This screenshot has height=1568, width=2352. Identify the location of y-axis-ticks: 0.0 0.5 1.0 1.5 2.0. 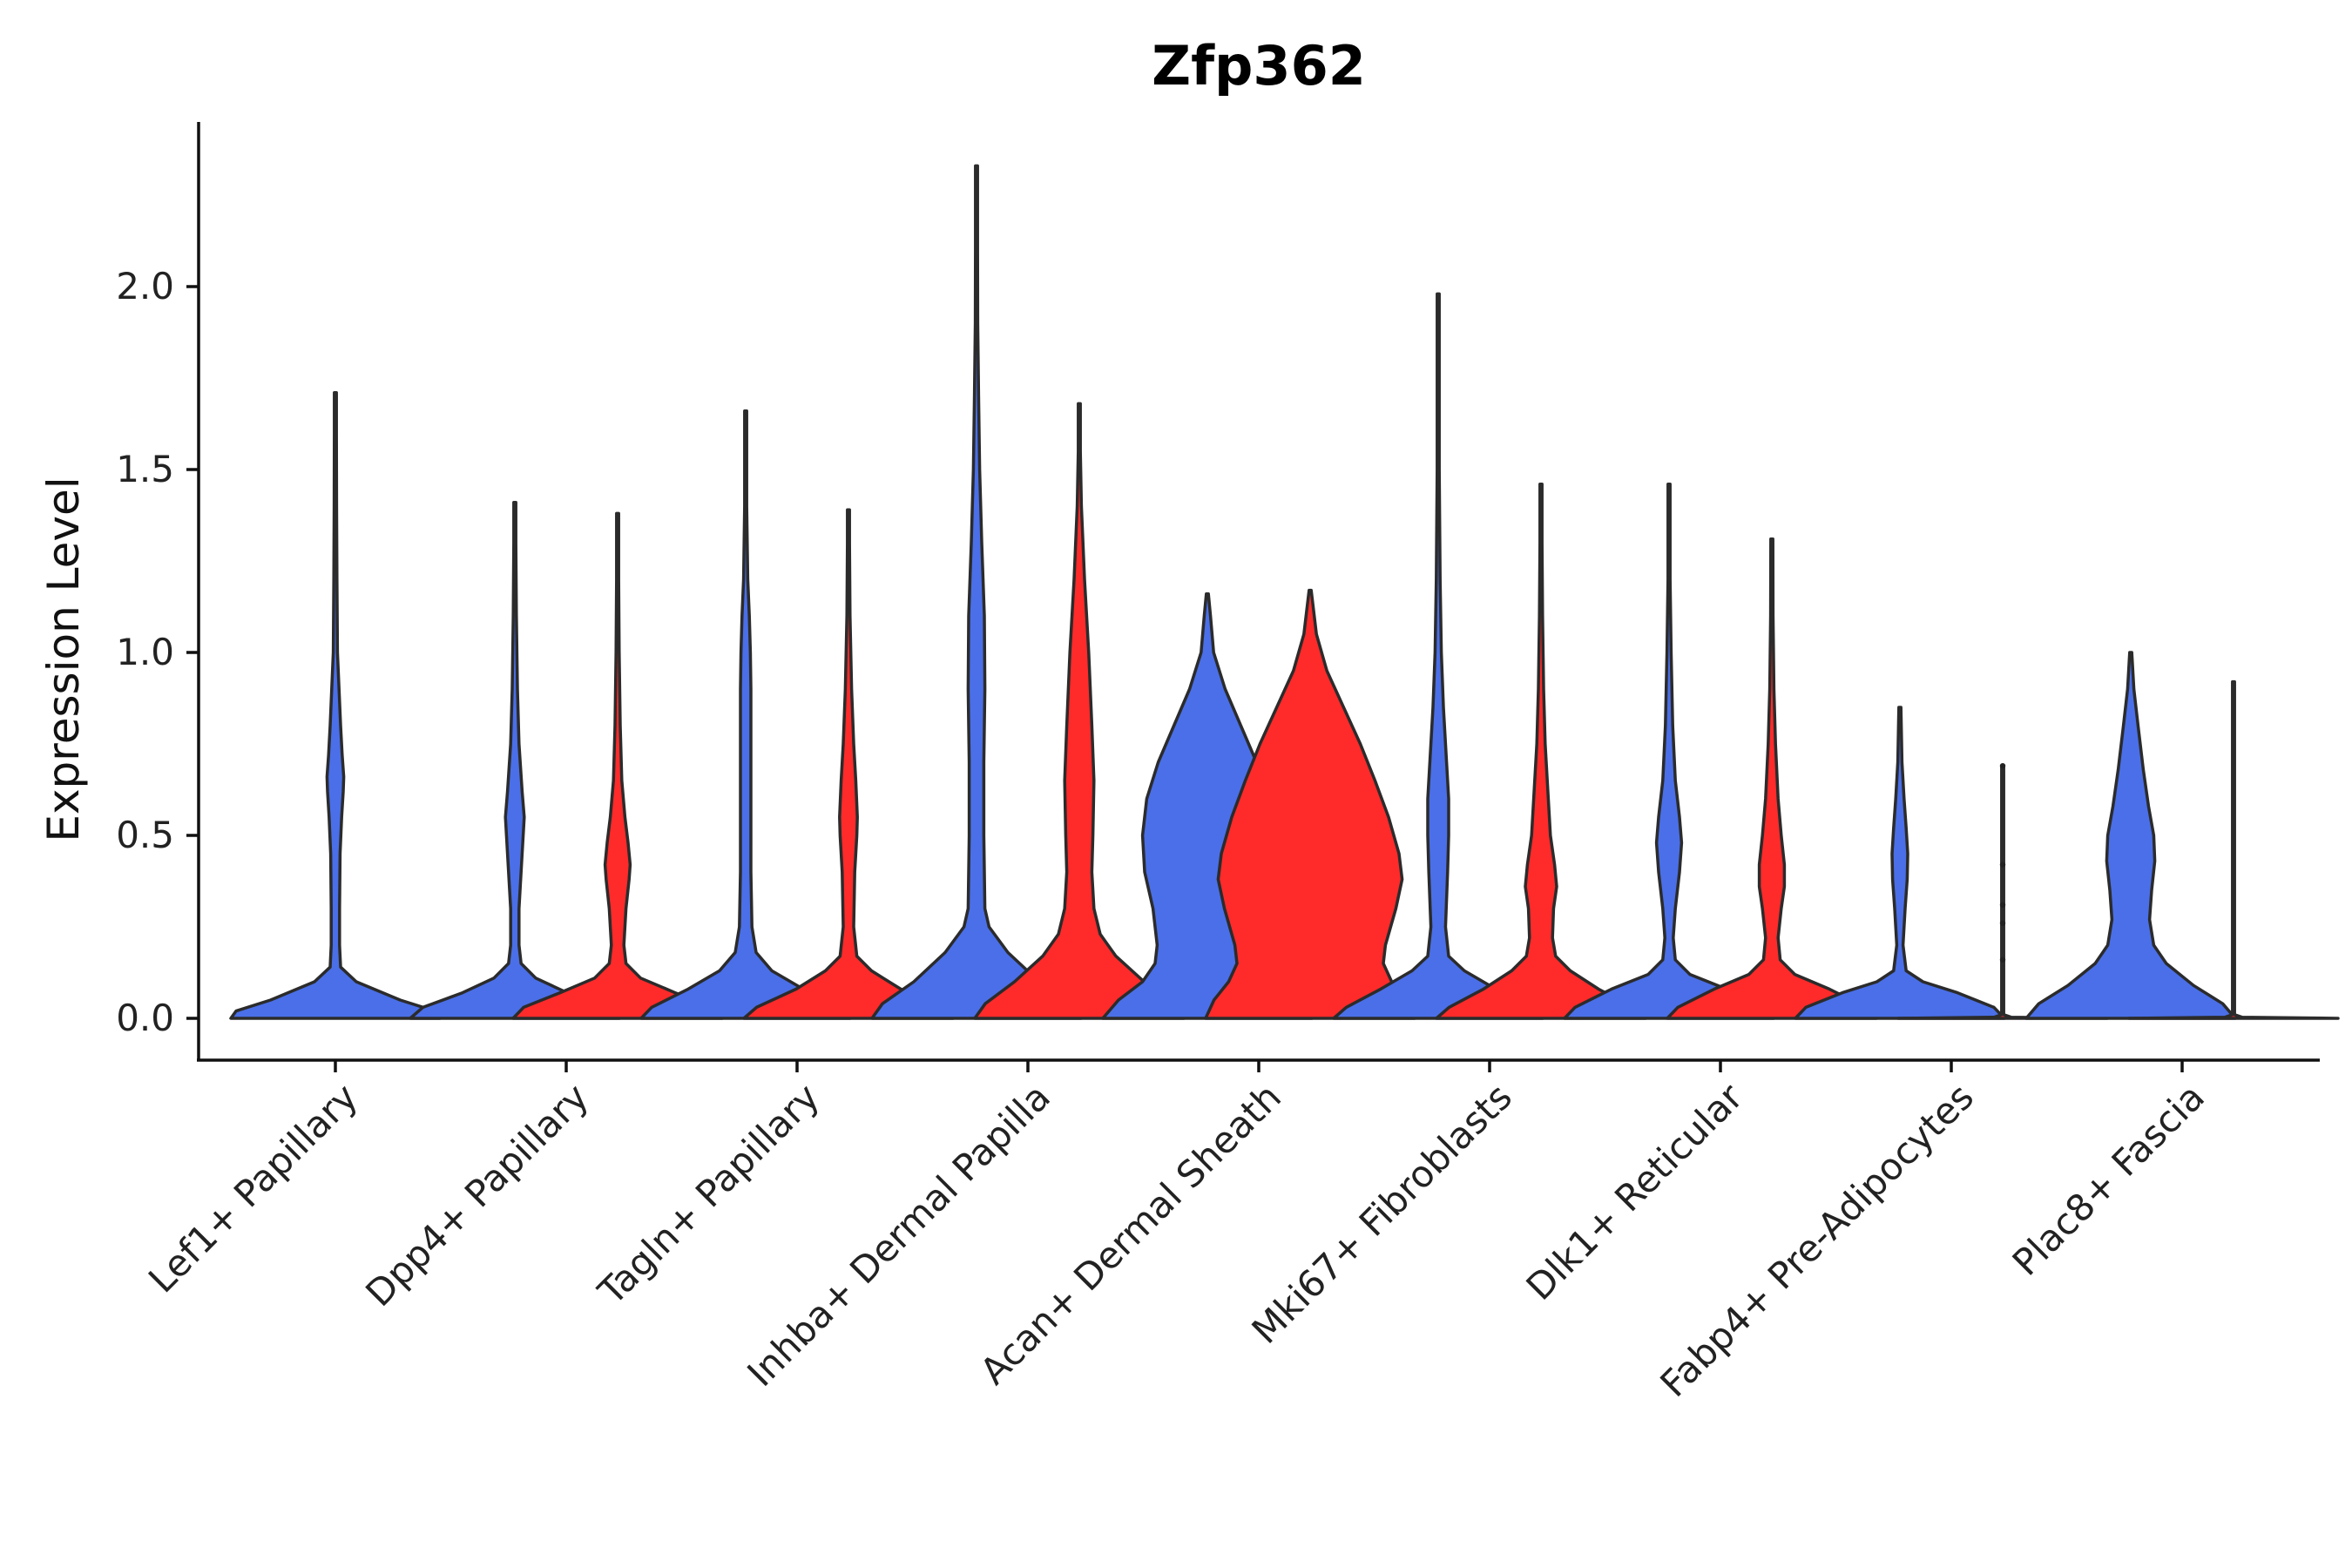
(157, 652).